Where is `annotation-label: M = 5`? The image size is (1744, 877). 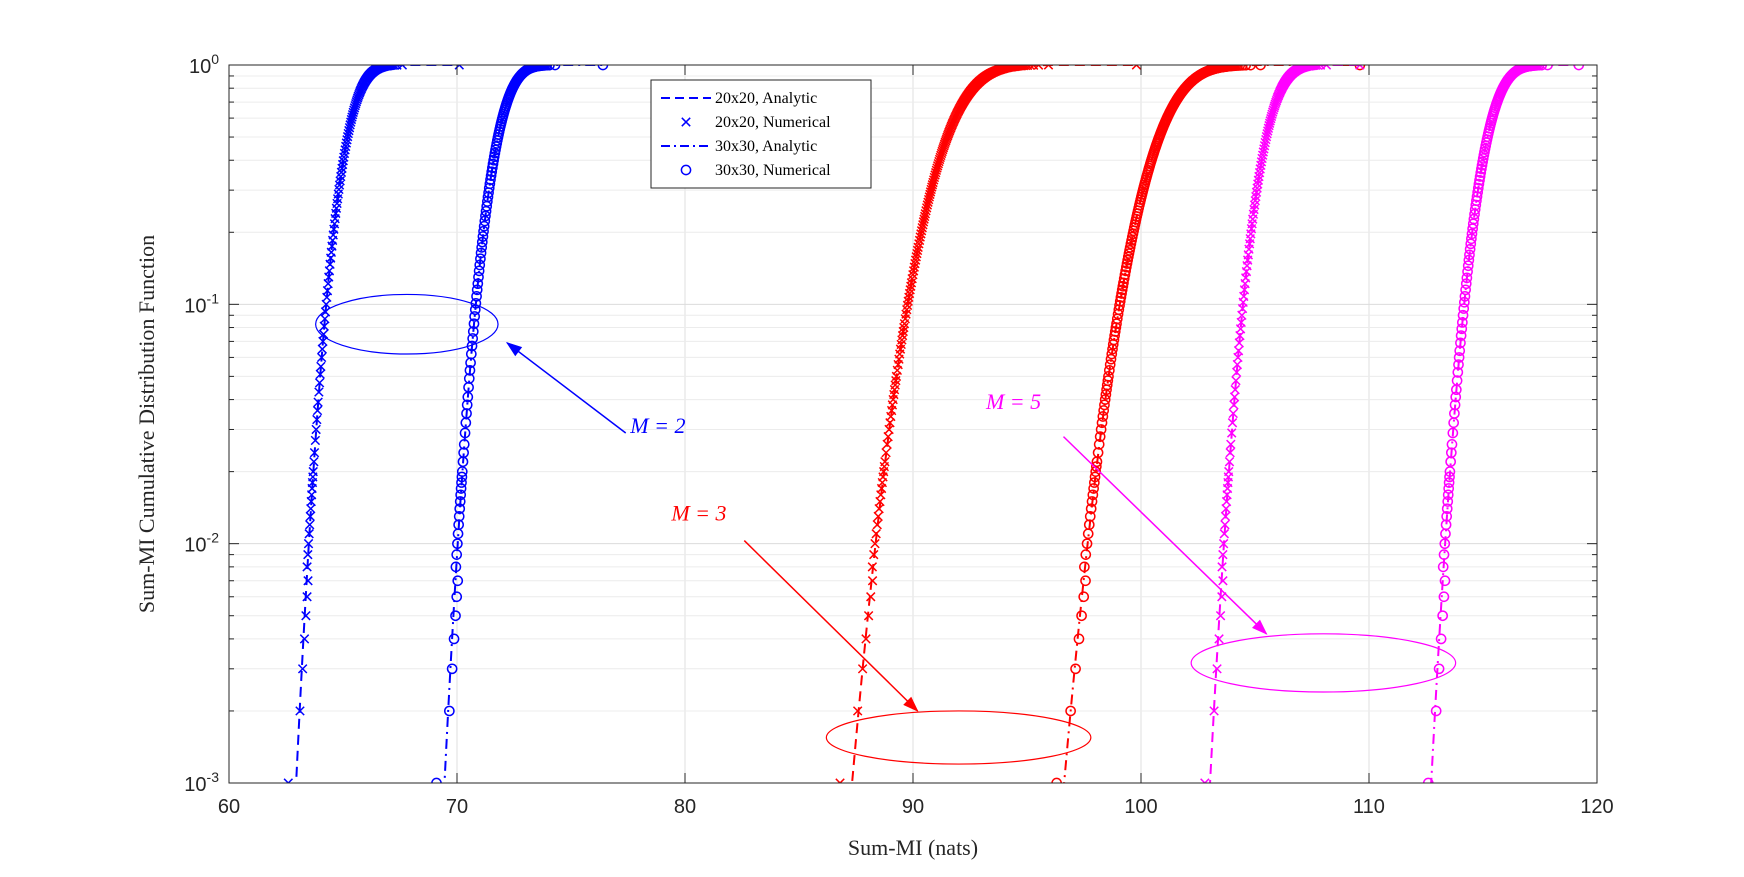
annotation-label: M = 5 is located at coordinates (1013, 401).